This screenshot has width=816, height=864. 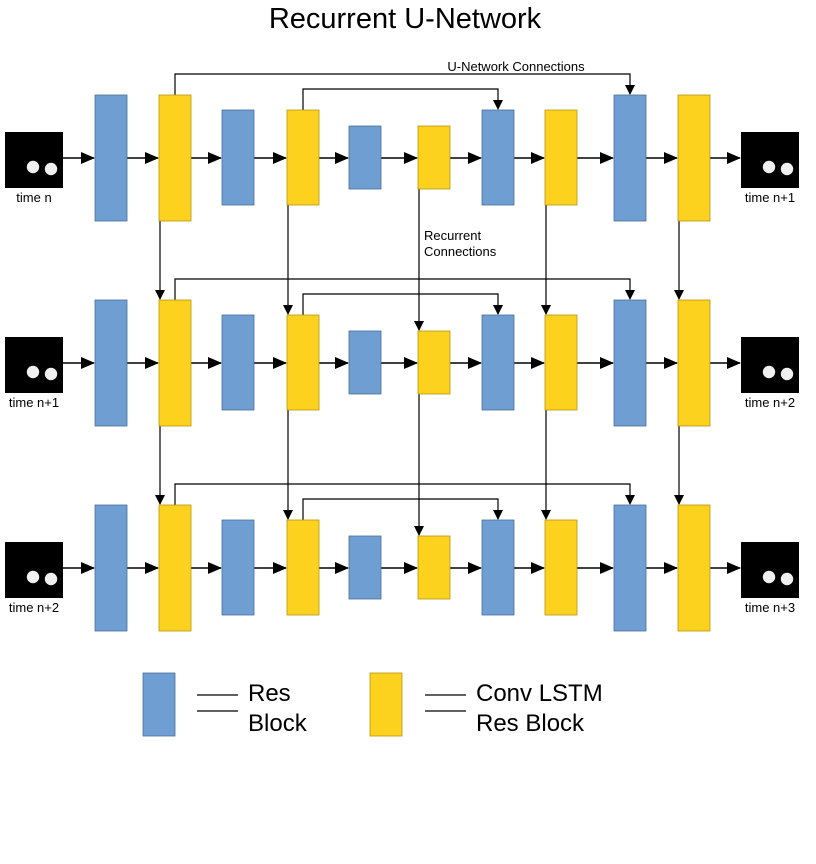 I want to click on legend: Res Block Conv LSTM Res Block, so click(x=372, y=704).